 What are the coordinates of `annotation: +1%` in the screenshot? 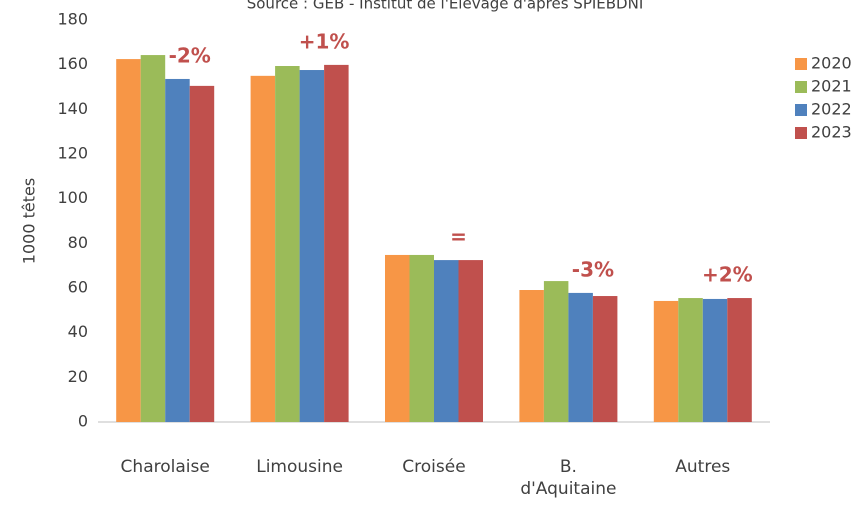 It's located at (324, 41).